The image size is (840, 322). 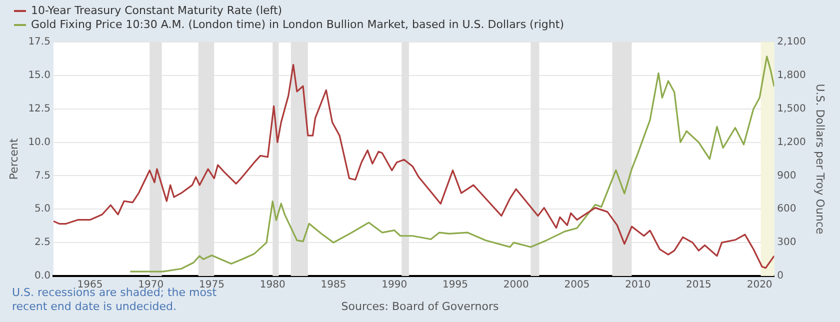 What do you see at coordinates (39, 42) in the screenshot?
I see `y-tick-label: 17.5` at bounding box center [39, 42].